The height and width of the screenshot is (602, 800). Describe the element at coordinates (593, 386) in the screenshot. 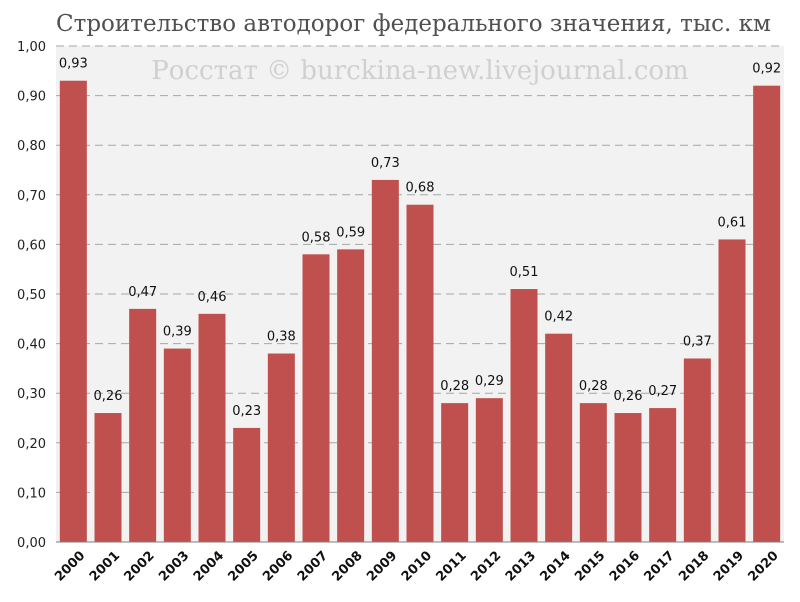

I see `data-label-2015: 0,28` at that location.